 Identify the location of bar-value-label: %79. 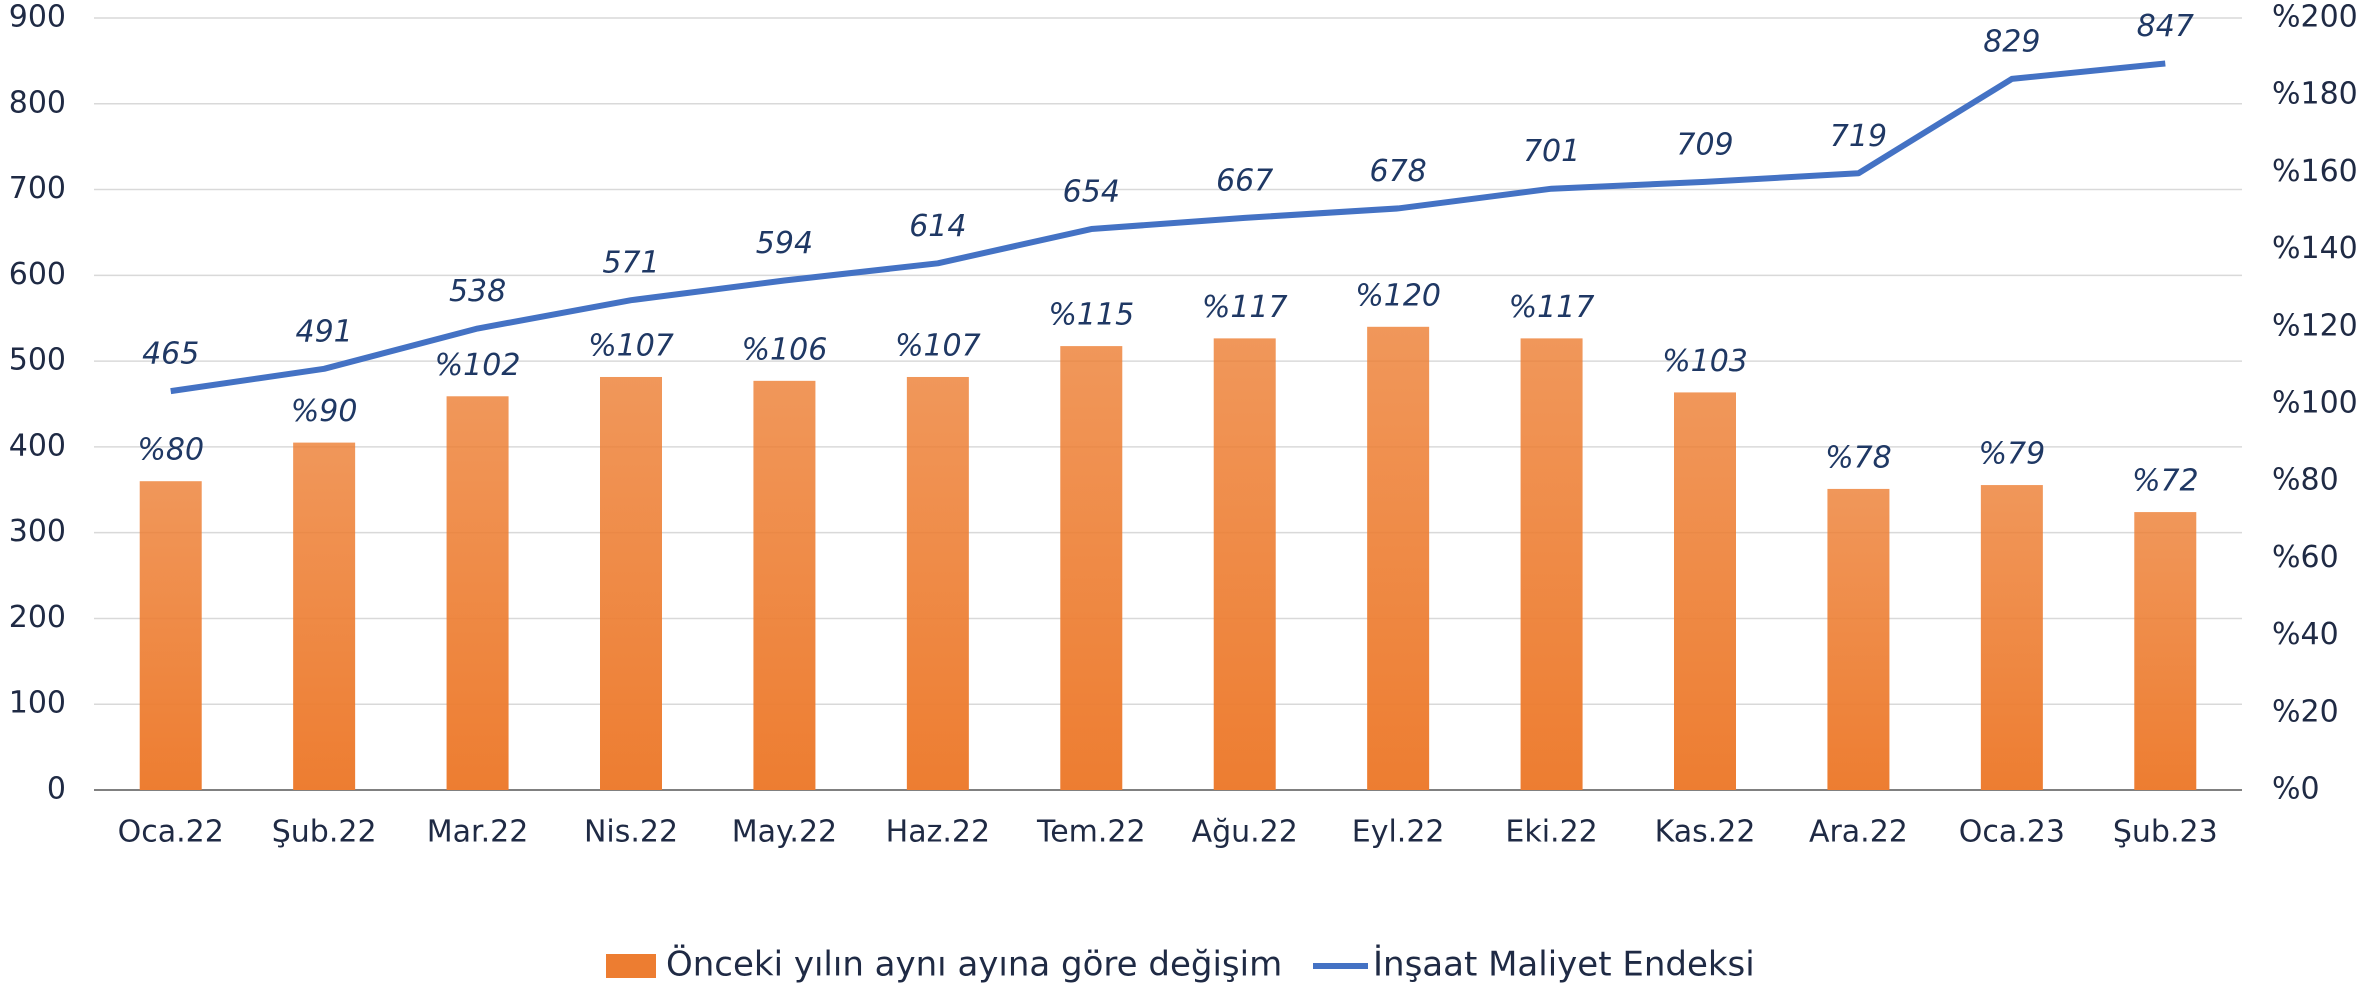
(2012, 454).